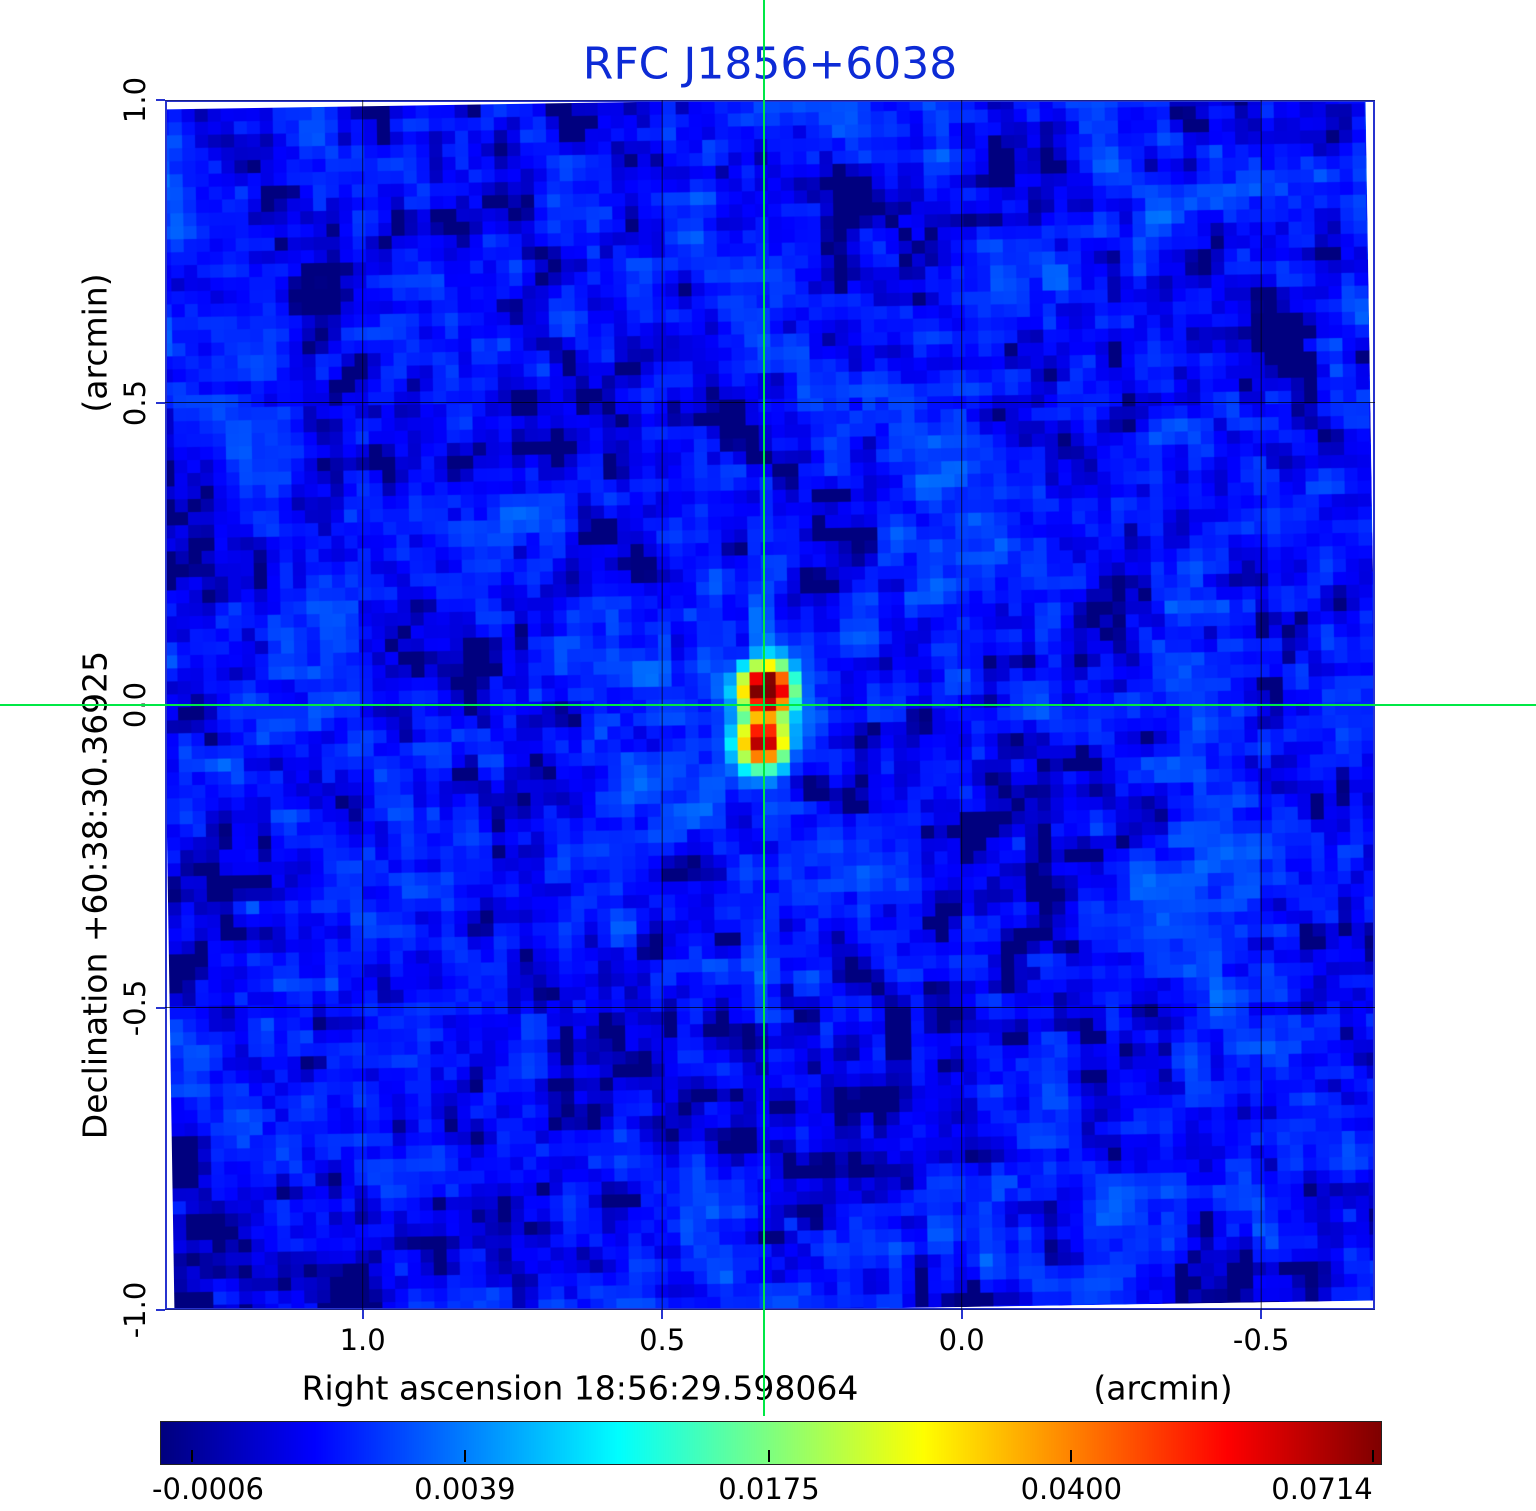 Image resolution: width=1536 pixels, height=1511 pixels. I want to click on y-tick-label: -1.0, so click(135, 1310).